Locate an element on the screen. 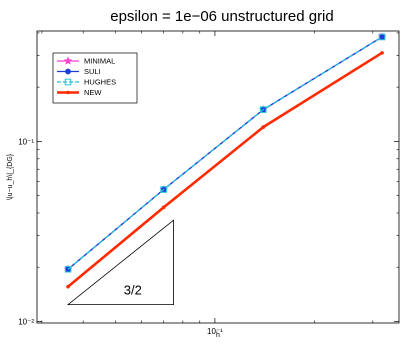 Image resolution: width=410 pixels, height=345 pixels. legend-label-suli: SULI is located at coordinates (92, 71).